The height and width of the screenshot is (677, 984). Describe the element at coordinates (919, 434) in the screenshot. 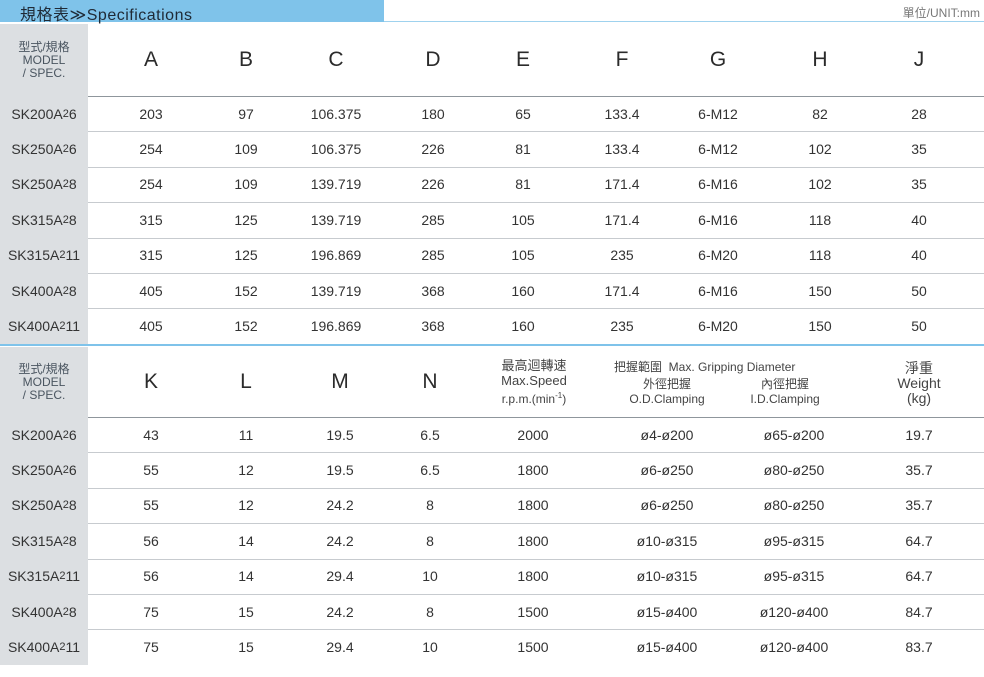

I see `cell-value: 19.7` at that location.